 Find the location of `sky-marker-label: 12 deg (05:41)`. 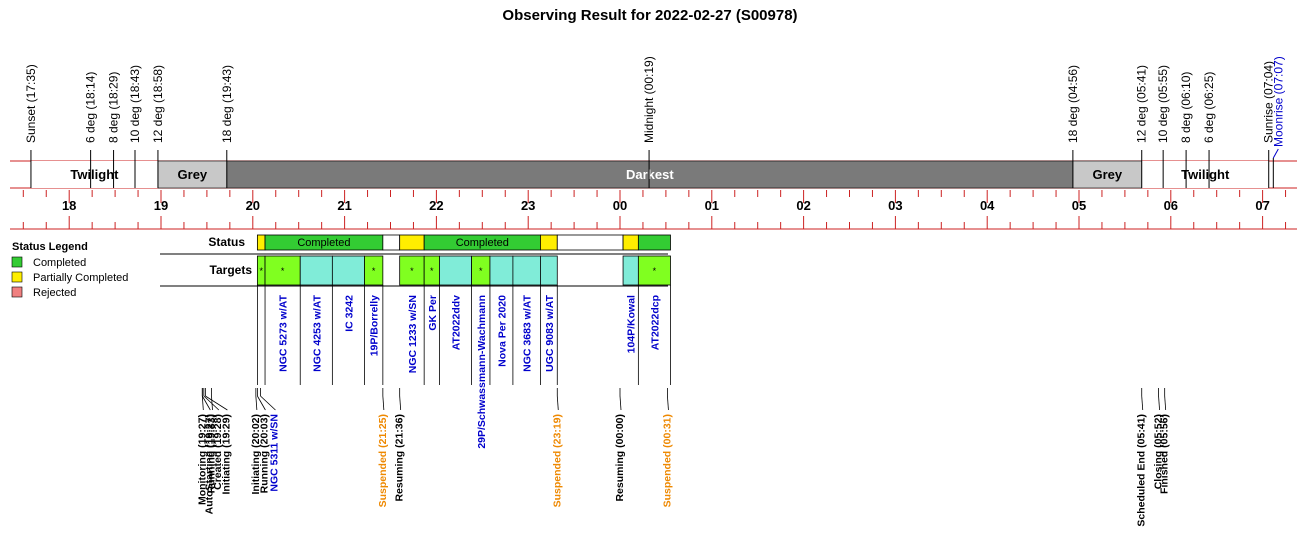

sky-marker-label: 12 deg (05:41) is located at coordinates (1142, 104).